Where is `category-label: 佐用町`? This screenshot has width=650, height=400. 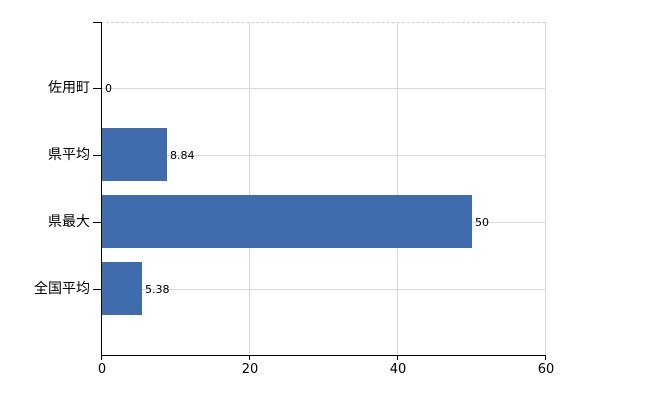
category-label: 佐用町 is located at coordinates (69, 88).